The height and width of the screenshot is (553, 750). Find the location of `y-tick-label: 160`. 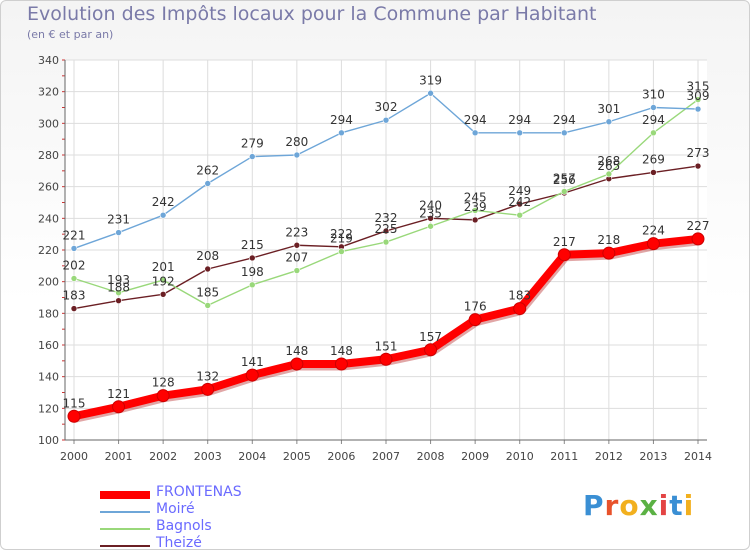

y-tick-label: 160 is located at coordinates (48, 345).